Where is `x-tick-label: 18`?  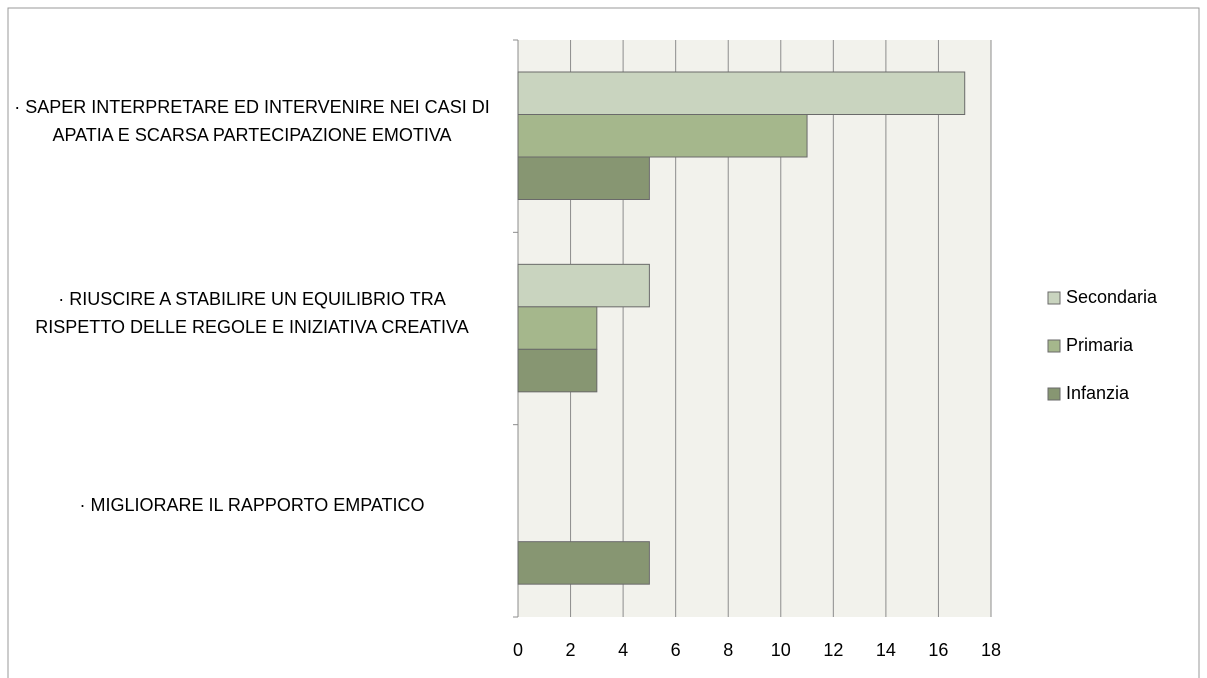 x-tick-label: 18 is located at coordinates (991, 650).